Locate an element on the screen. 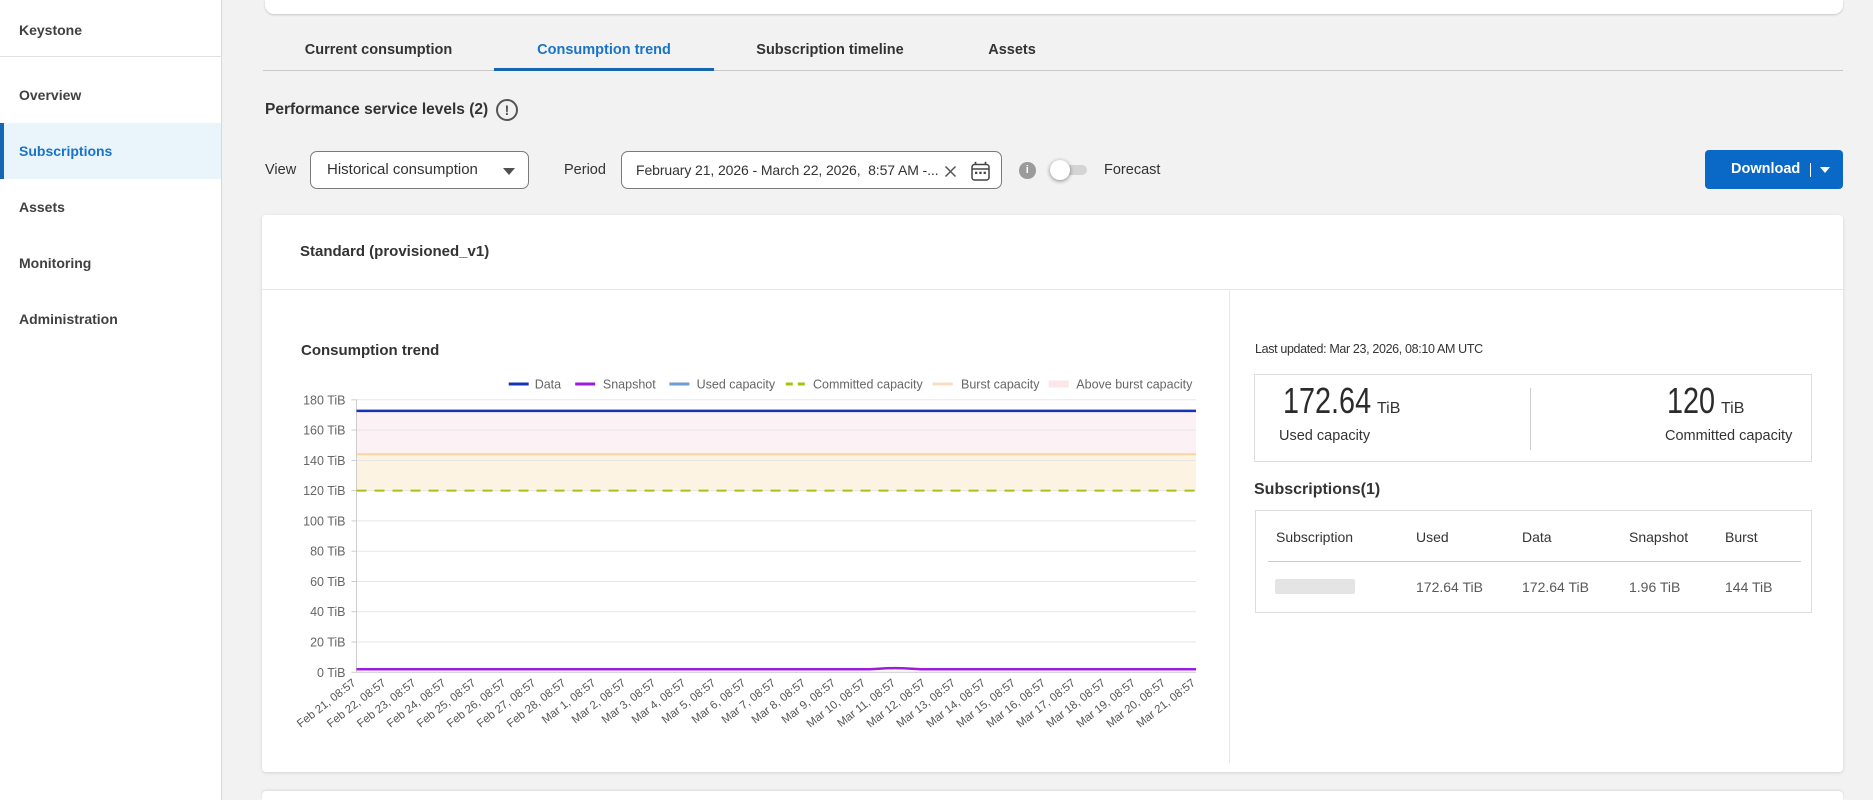  svg-text: Burst capacity is located at coordinates (1000, 385).